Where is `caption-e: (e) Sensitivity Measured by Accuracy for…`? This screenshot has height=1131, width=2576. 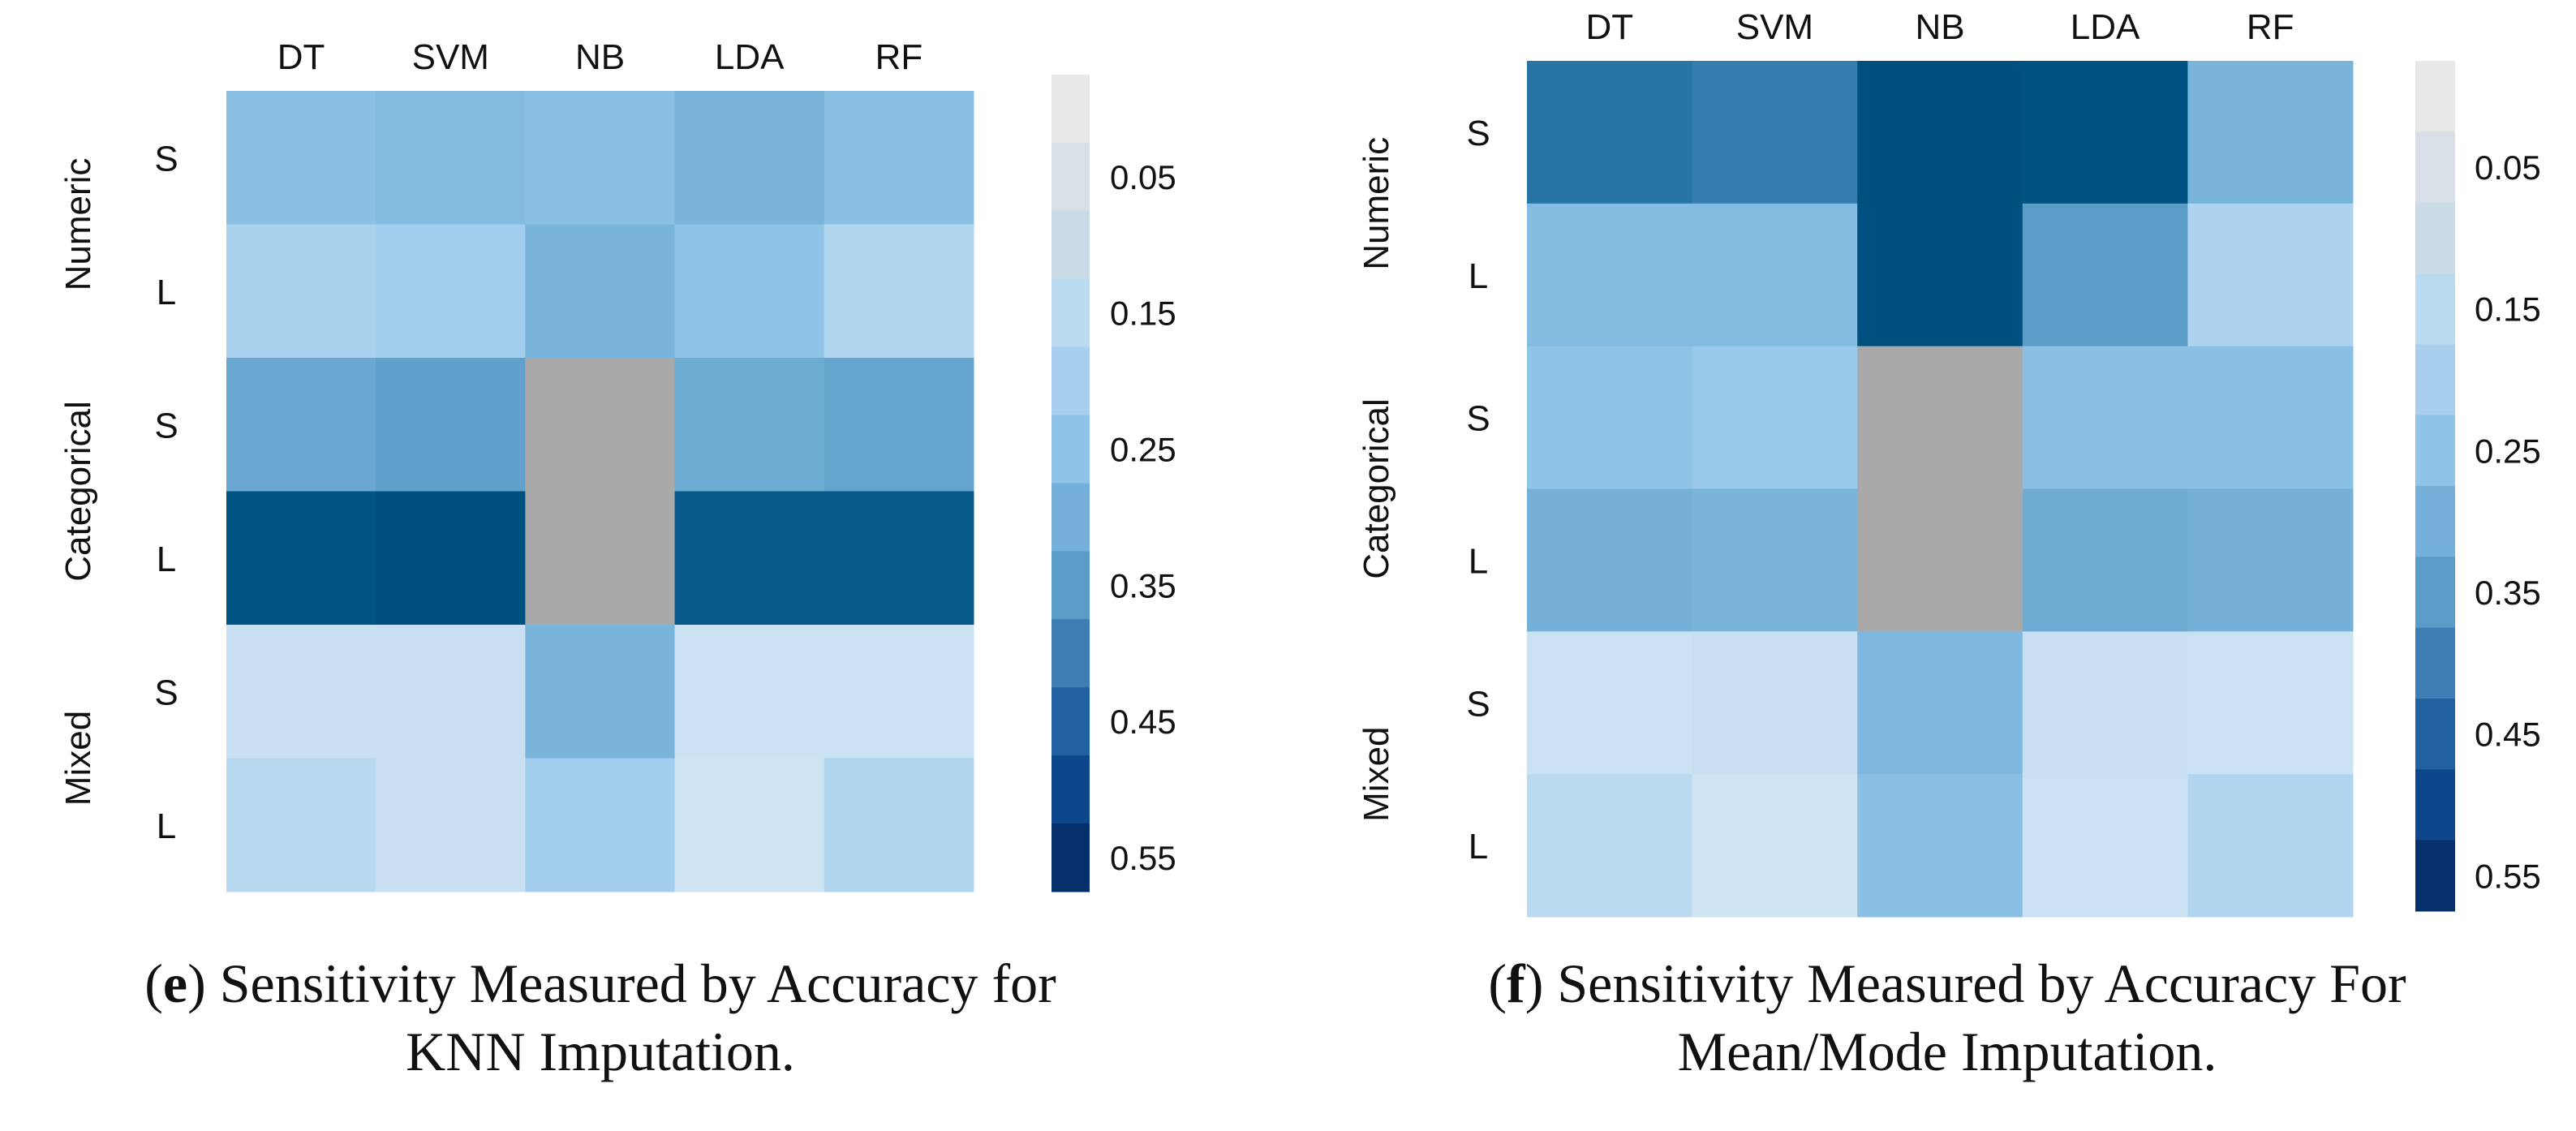
caption-e: (e) Sensitivity Measured by Accuracy for… is located at coordinates (600, 1018).